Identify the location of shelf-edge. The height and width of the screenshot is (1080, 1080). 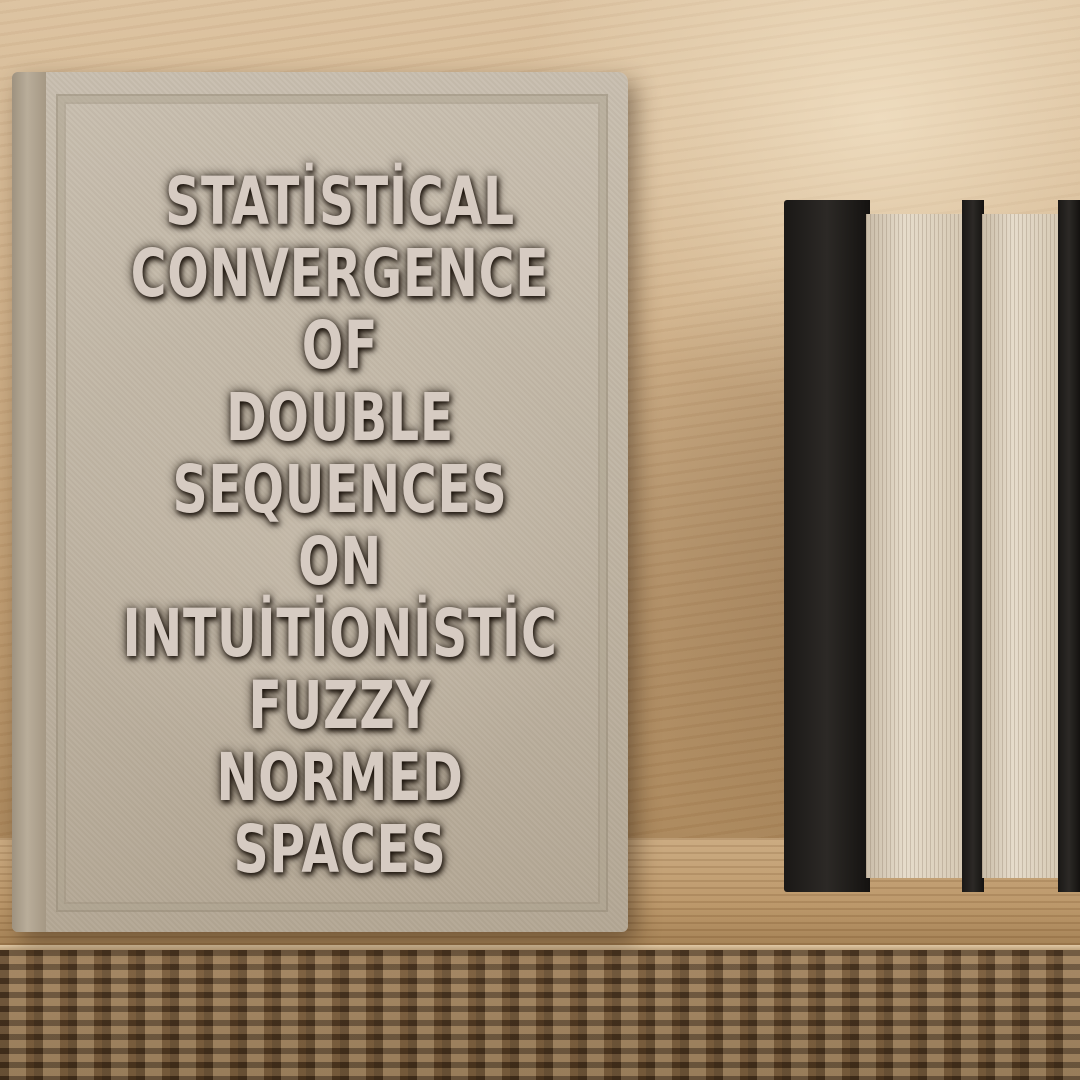
(540, 949).